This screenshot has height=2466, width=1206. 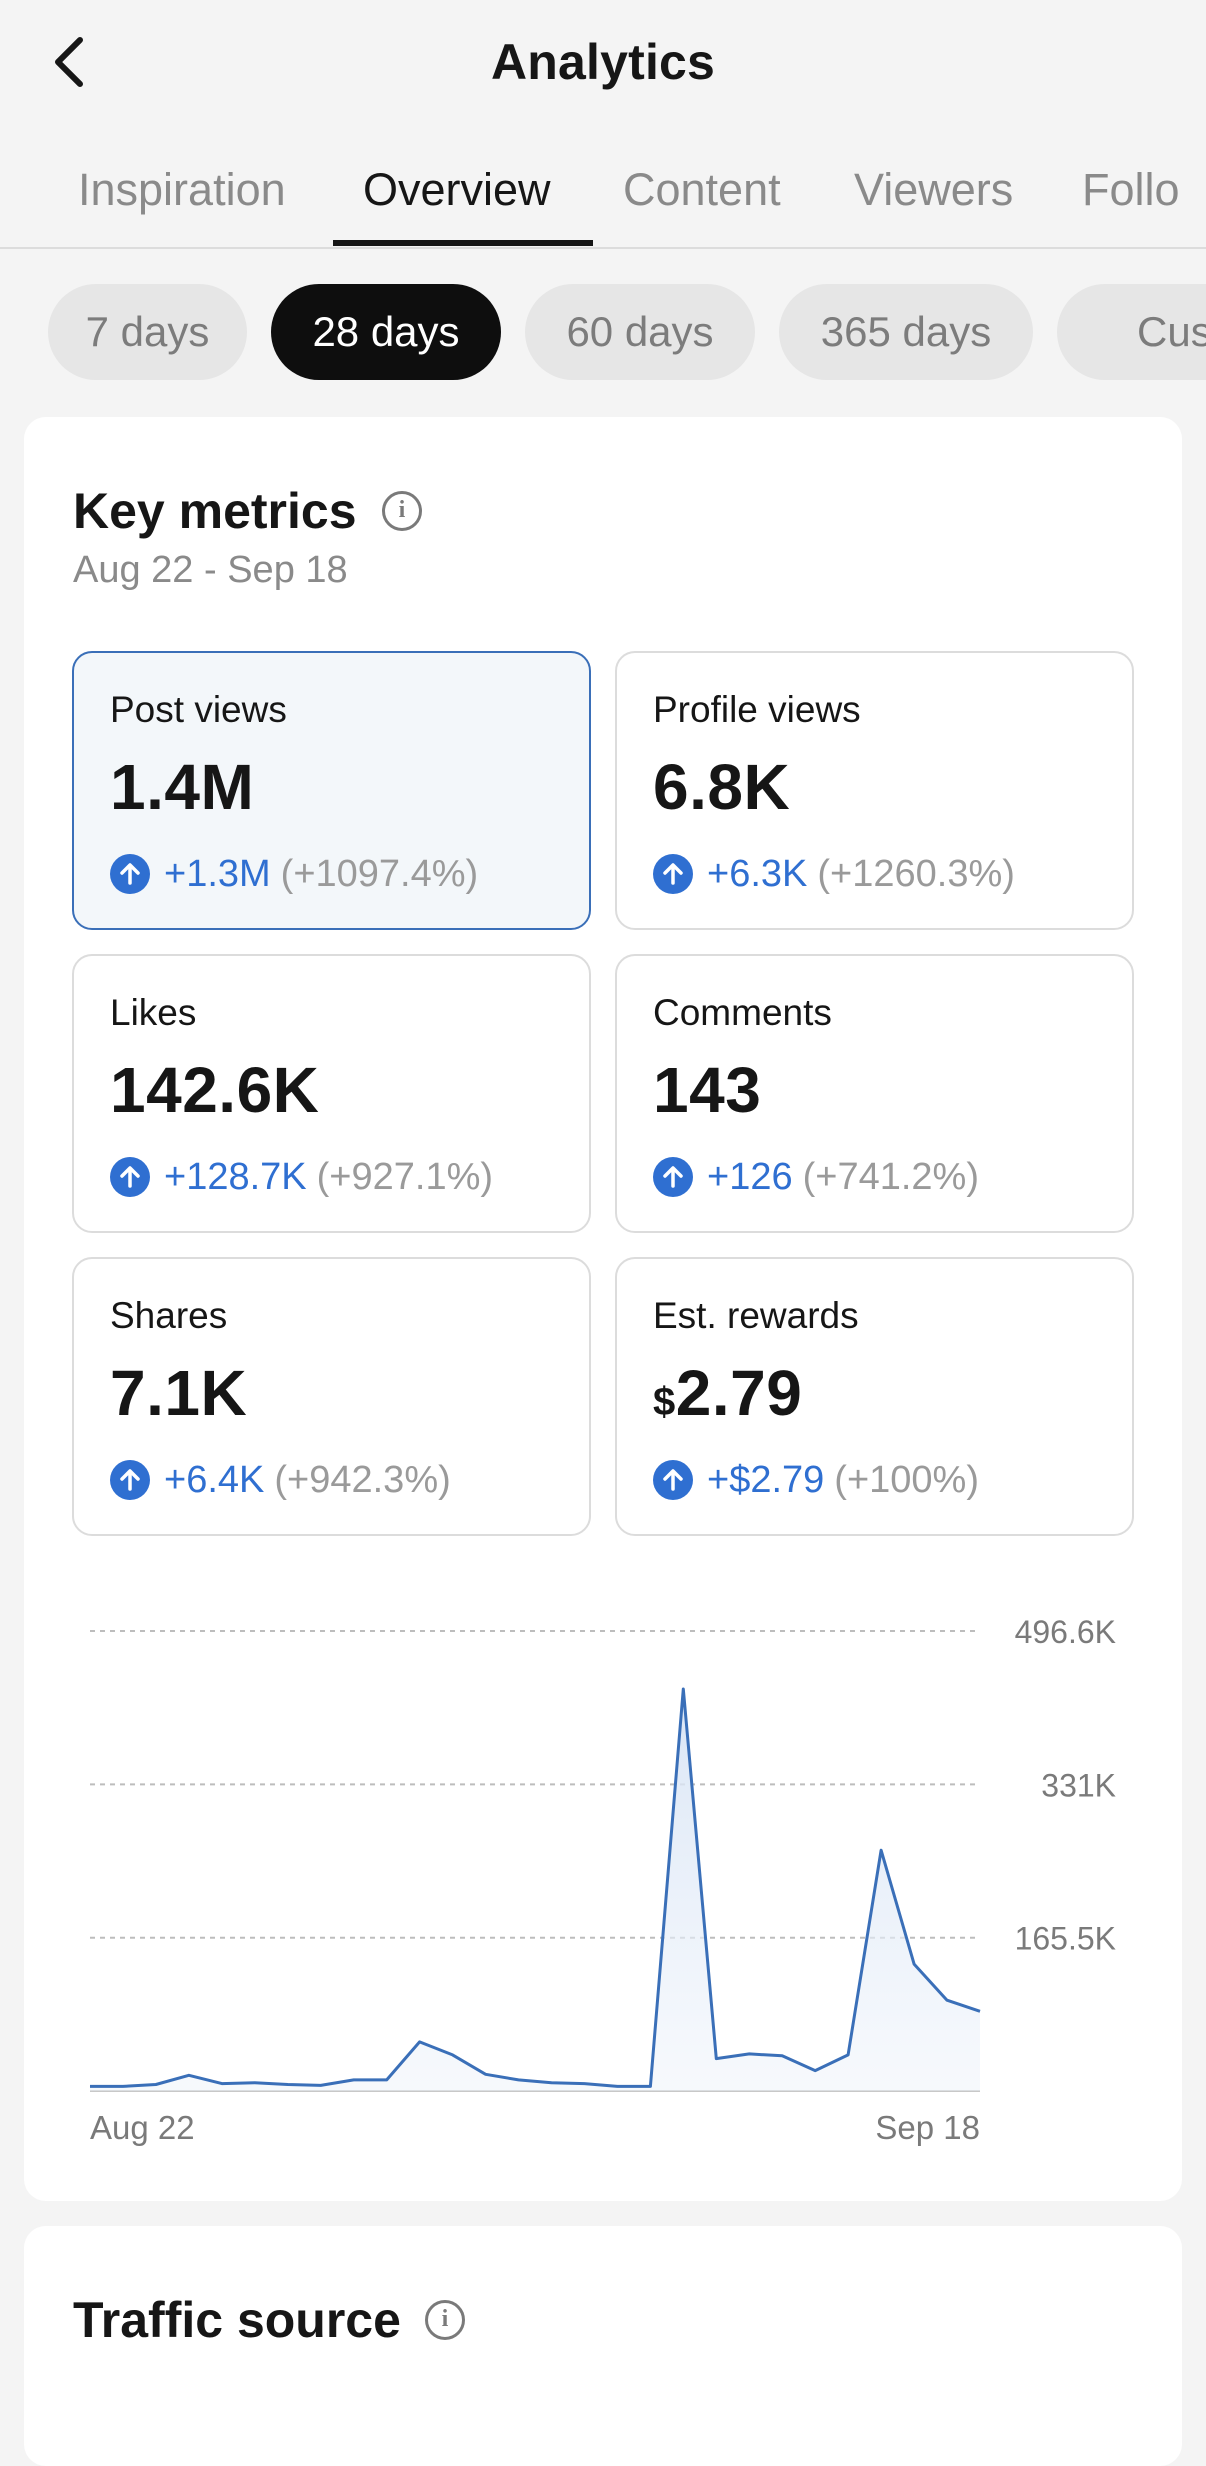 I want to click on metric-value: 6.8K, so click(x=721, y=787).